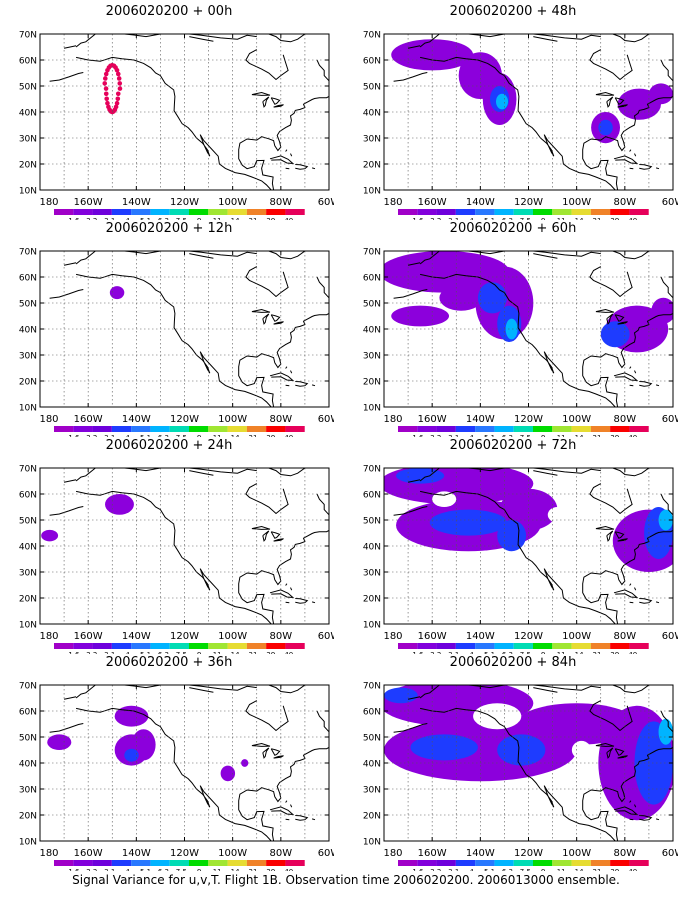 This screenshot has height=900, width=692. What do you see at coordinates (435, 435) in the screenshot?
I see `legend-label: 2.2` at bounding box center [435, 435].